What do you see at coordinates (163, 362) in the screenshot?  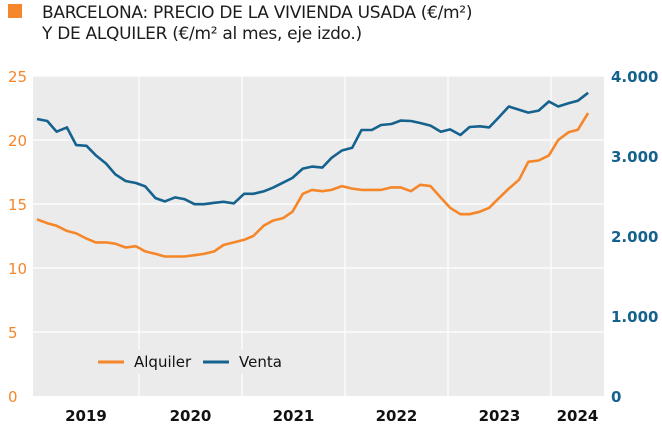 I see `legend-label-alquiler: Alquiler` at bounding box center [163, 362].